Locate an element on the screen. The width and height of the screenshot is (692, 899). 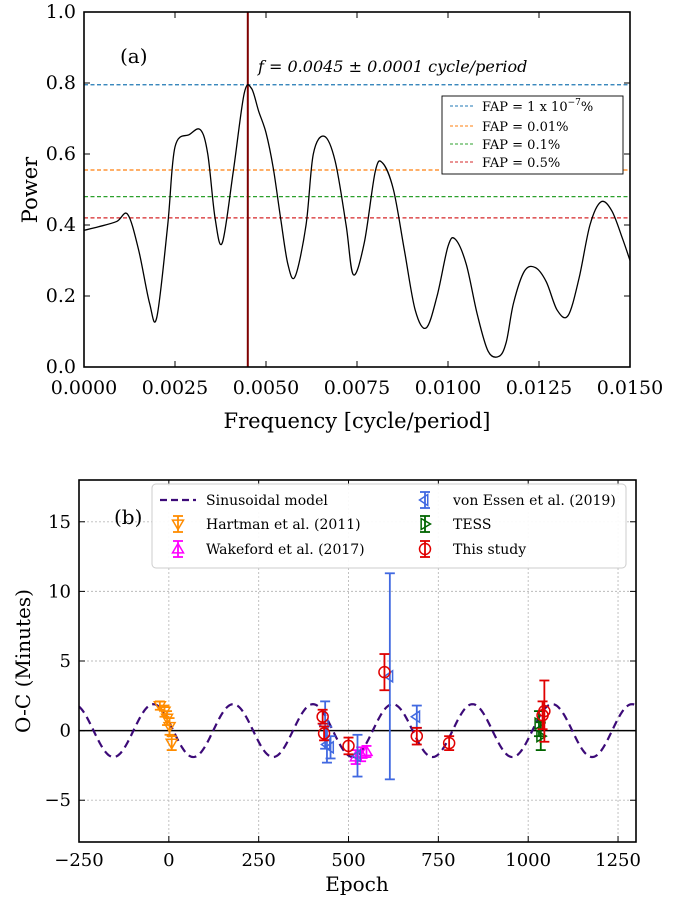
y-tick-label-b: 5 is located at coordinates (65, 661).